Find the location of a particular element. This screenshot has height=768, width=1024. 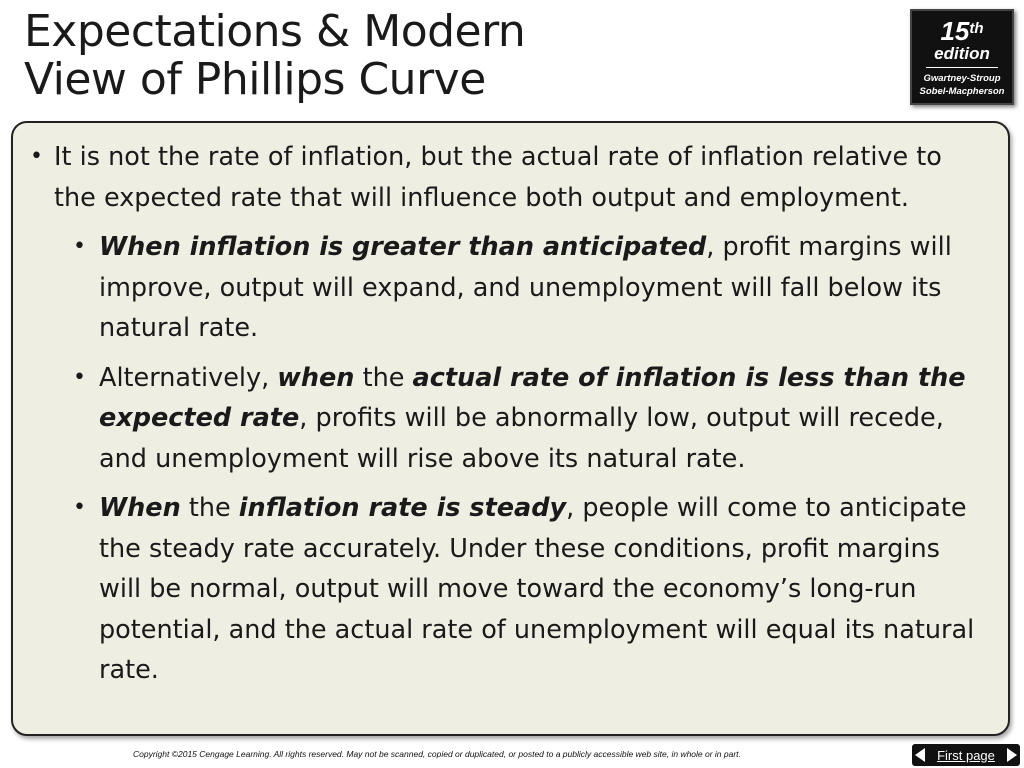

first-page-label: First page is located at coordinates (966, 755).